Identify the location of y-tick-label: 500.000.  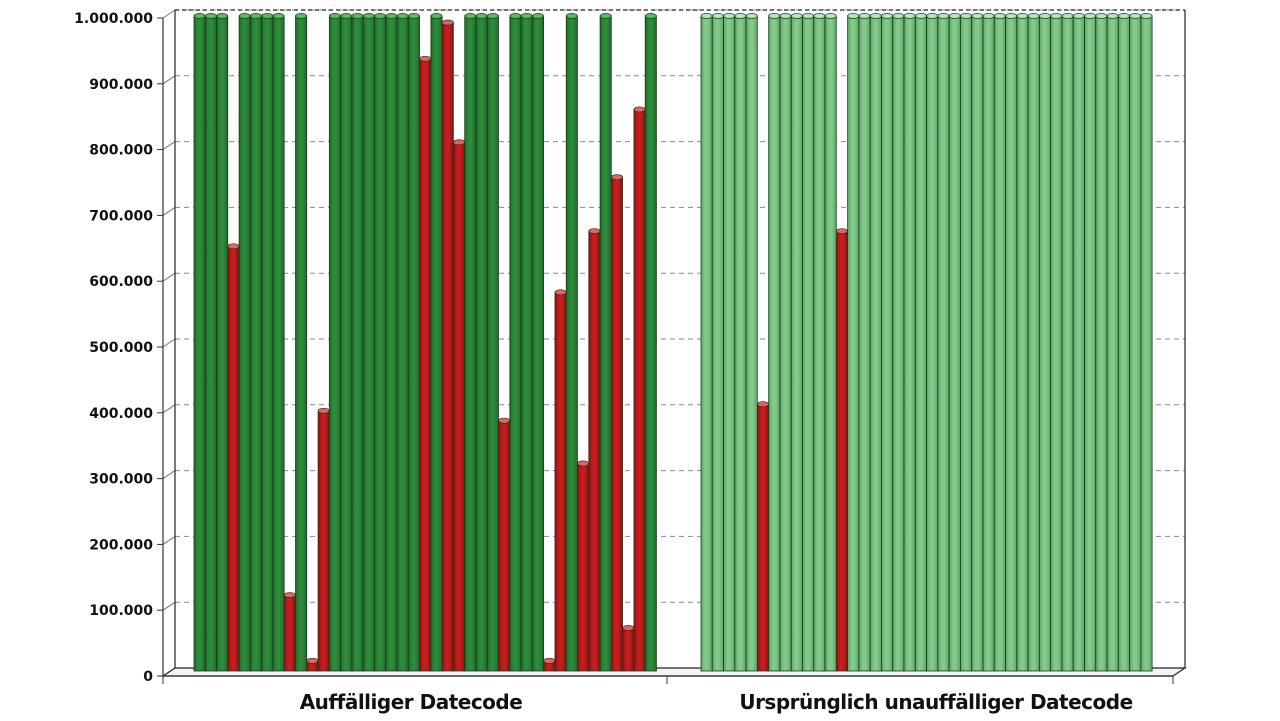
(121, 348).